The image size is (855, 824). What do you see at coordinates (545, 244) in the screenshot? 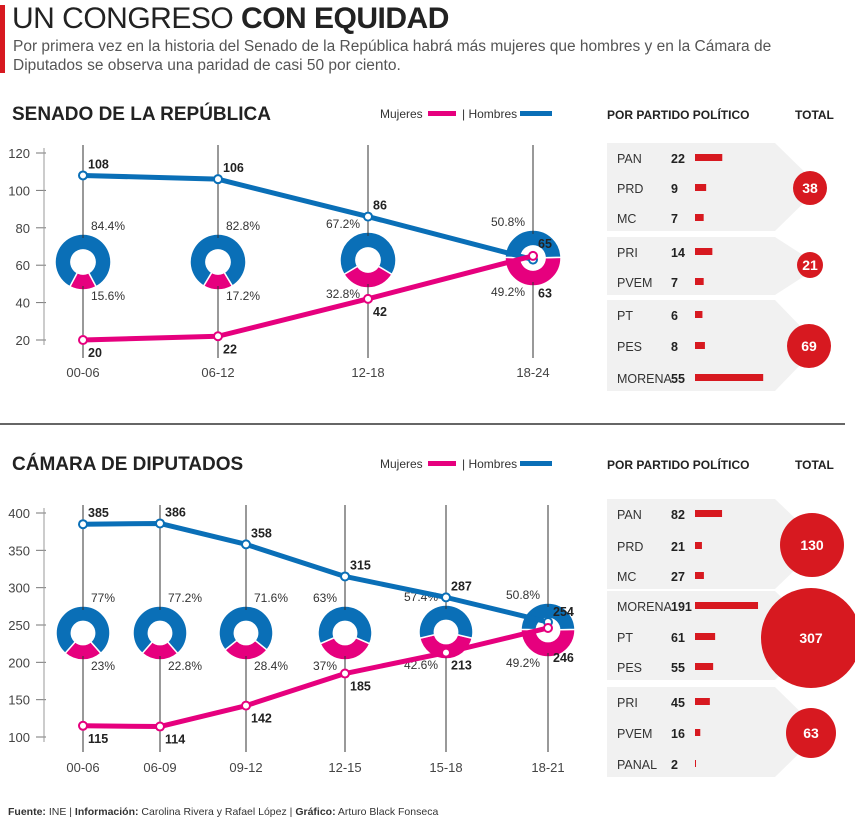
I see `data-label-mujeres: 65` at bounding box center [545, 244].